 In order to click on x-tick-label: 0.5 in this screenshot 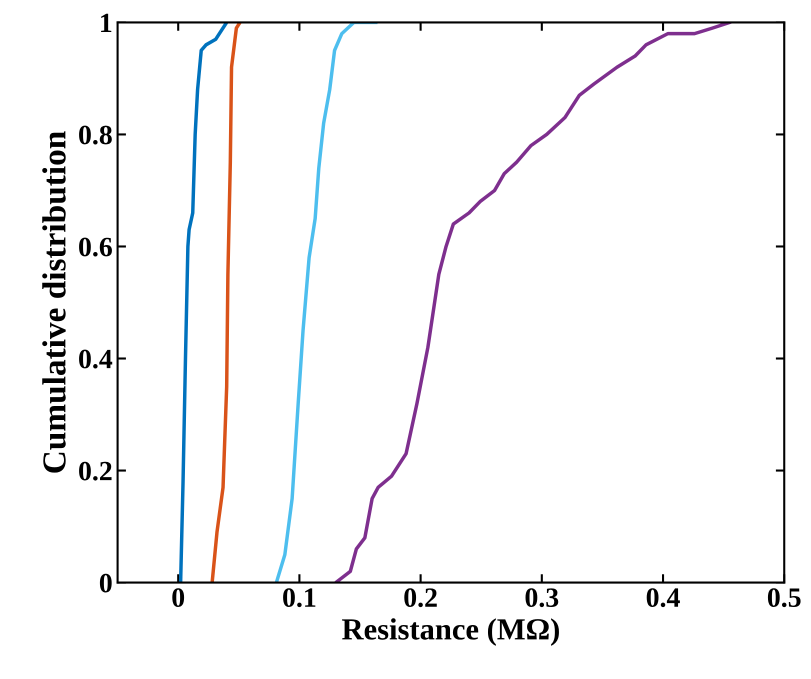, I will do `click(784, 598)`.